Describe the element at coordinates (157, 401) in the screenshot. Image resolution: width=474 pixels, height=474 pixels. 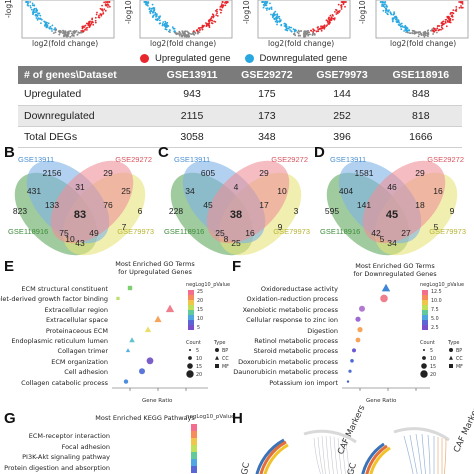
I see `panel-e-xlabel: Gene Ratio` at that location.